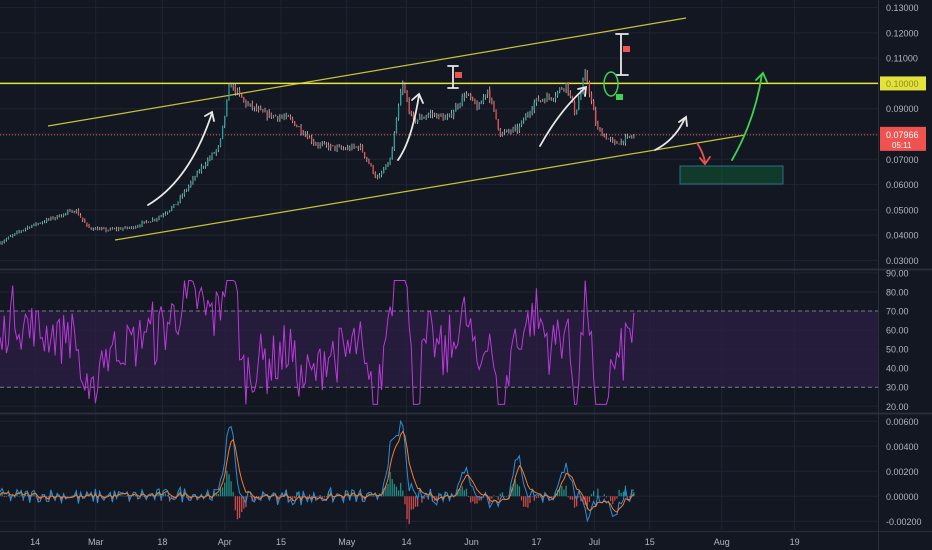 This screenshot has width=932, height=550. What do you see at coordinates (347, 542) in the screenshot?
I see `time-tick-label: May` at bounding box center [347, 542].